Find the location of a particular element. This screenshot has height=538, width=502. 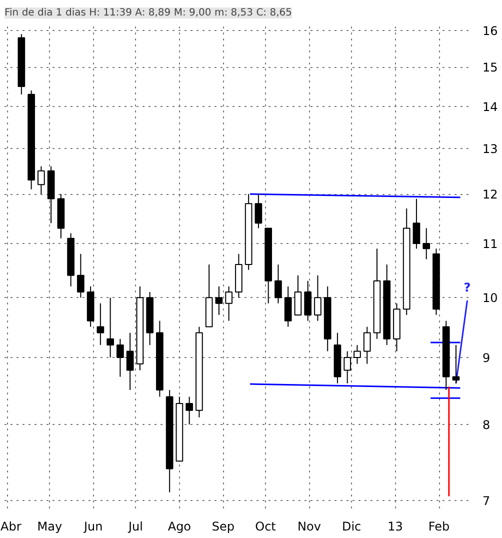

x-tick-label: Jul is located at coordinates (135, 527).